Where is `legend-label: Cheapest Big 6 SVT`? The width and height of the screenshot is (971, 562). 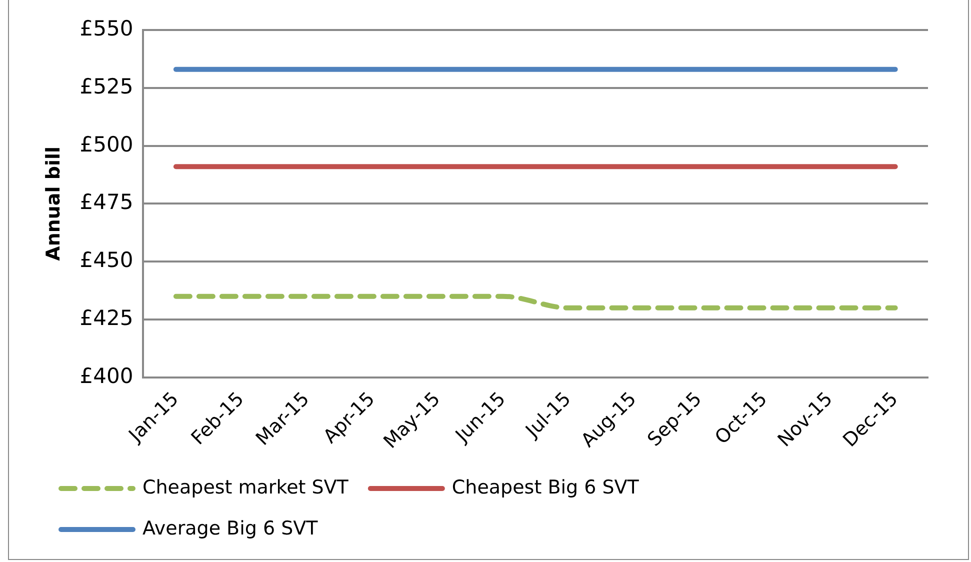
legend-label: Cheapest Big 6 SVT is located at coordinates (546, 487).